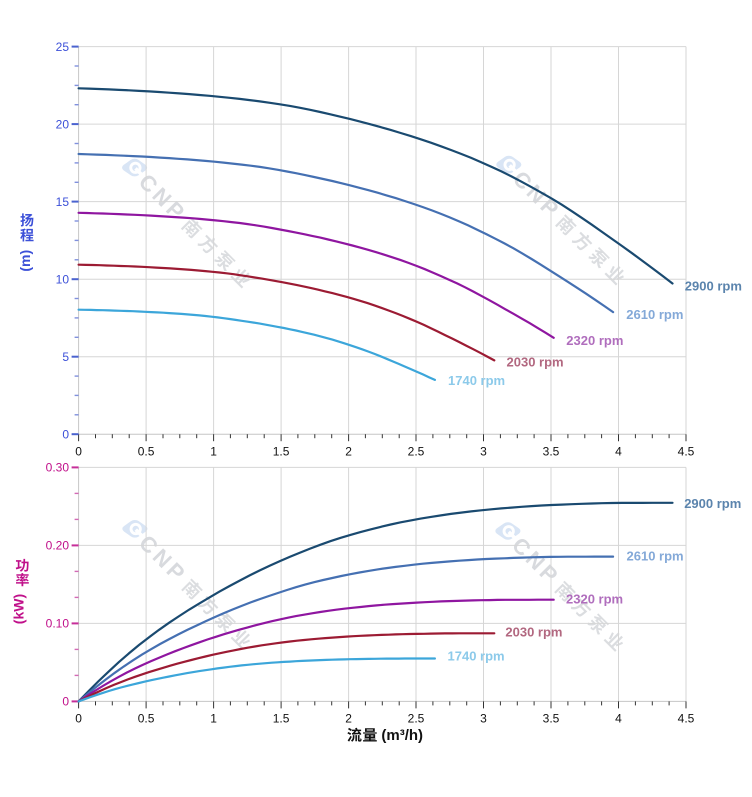  What do you see at coordinates (65, 357) in the screenshot?
I see `svg-text: 5` at bounding box center [65, 357].